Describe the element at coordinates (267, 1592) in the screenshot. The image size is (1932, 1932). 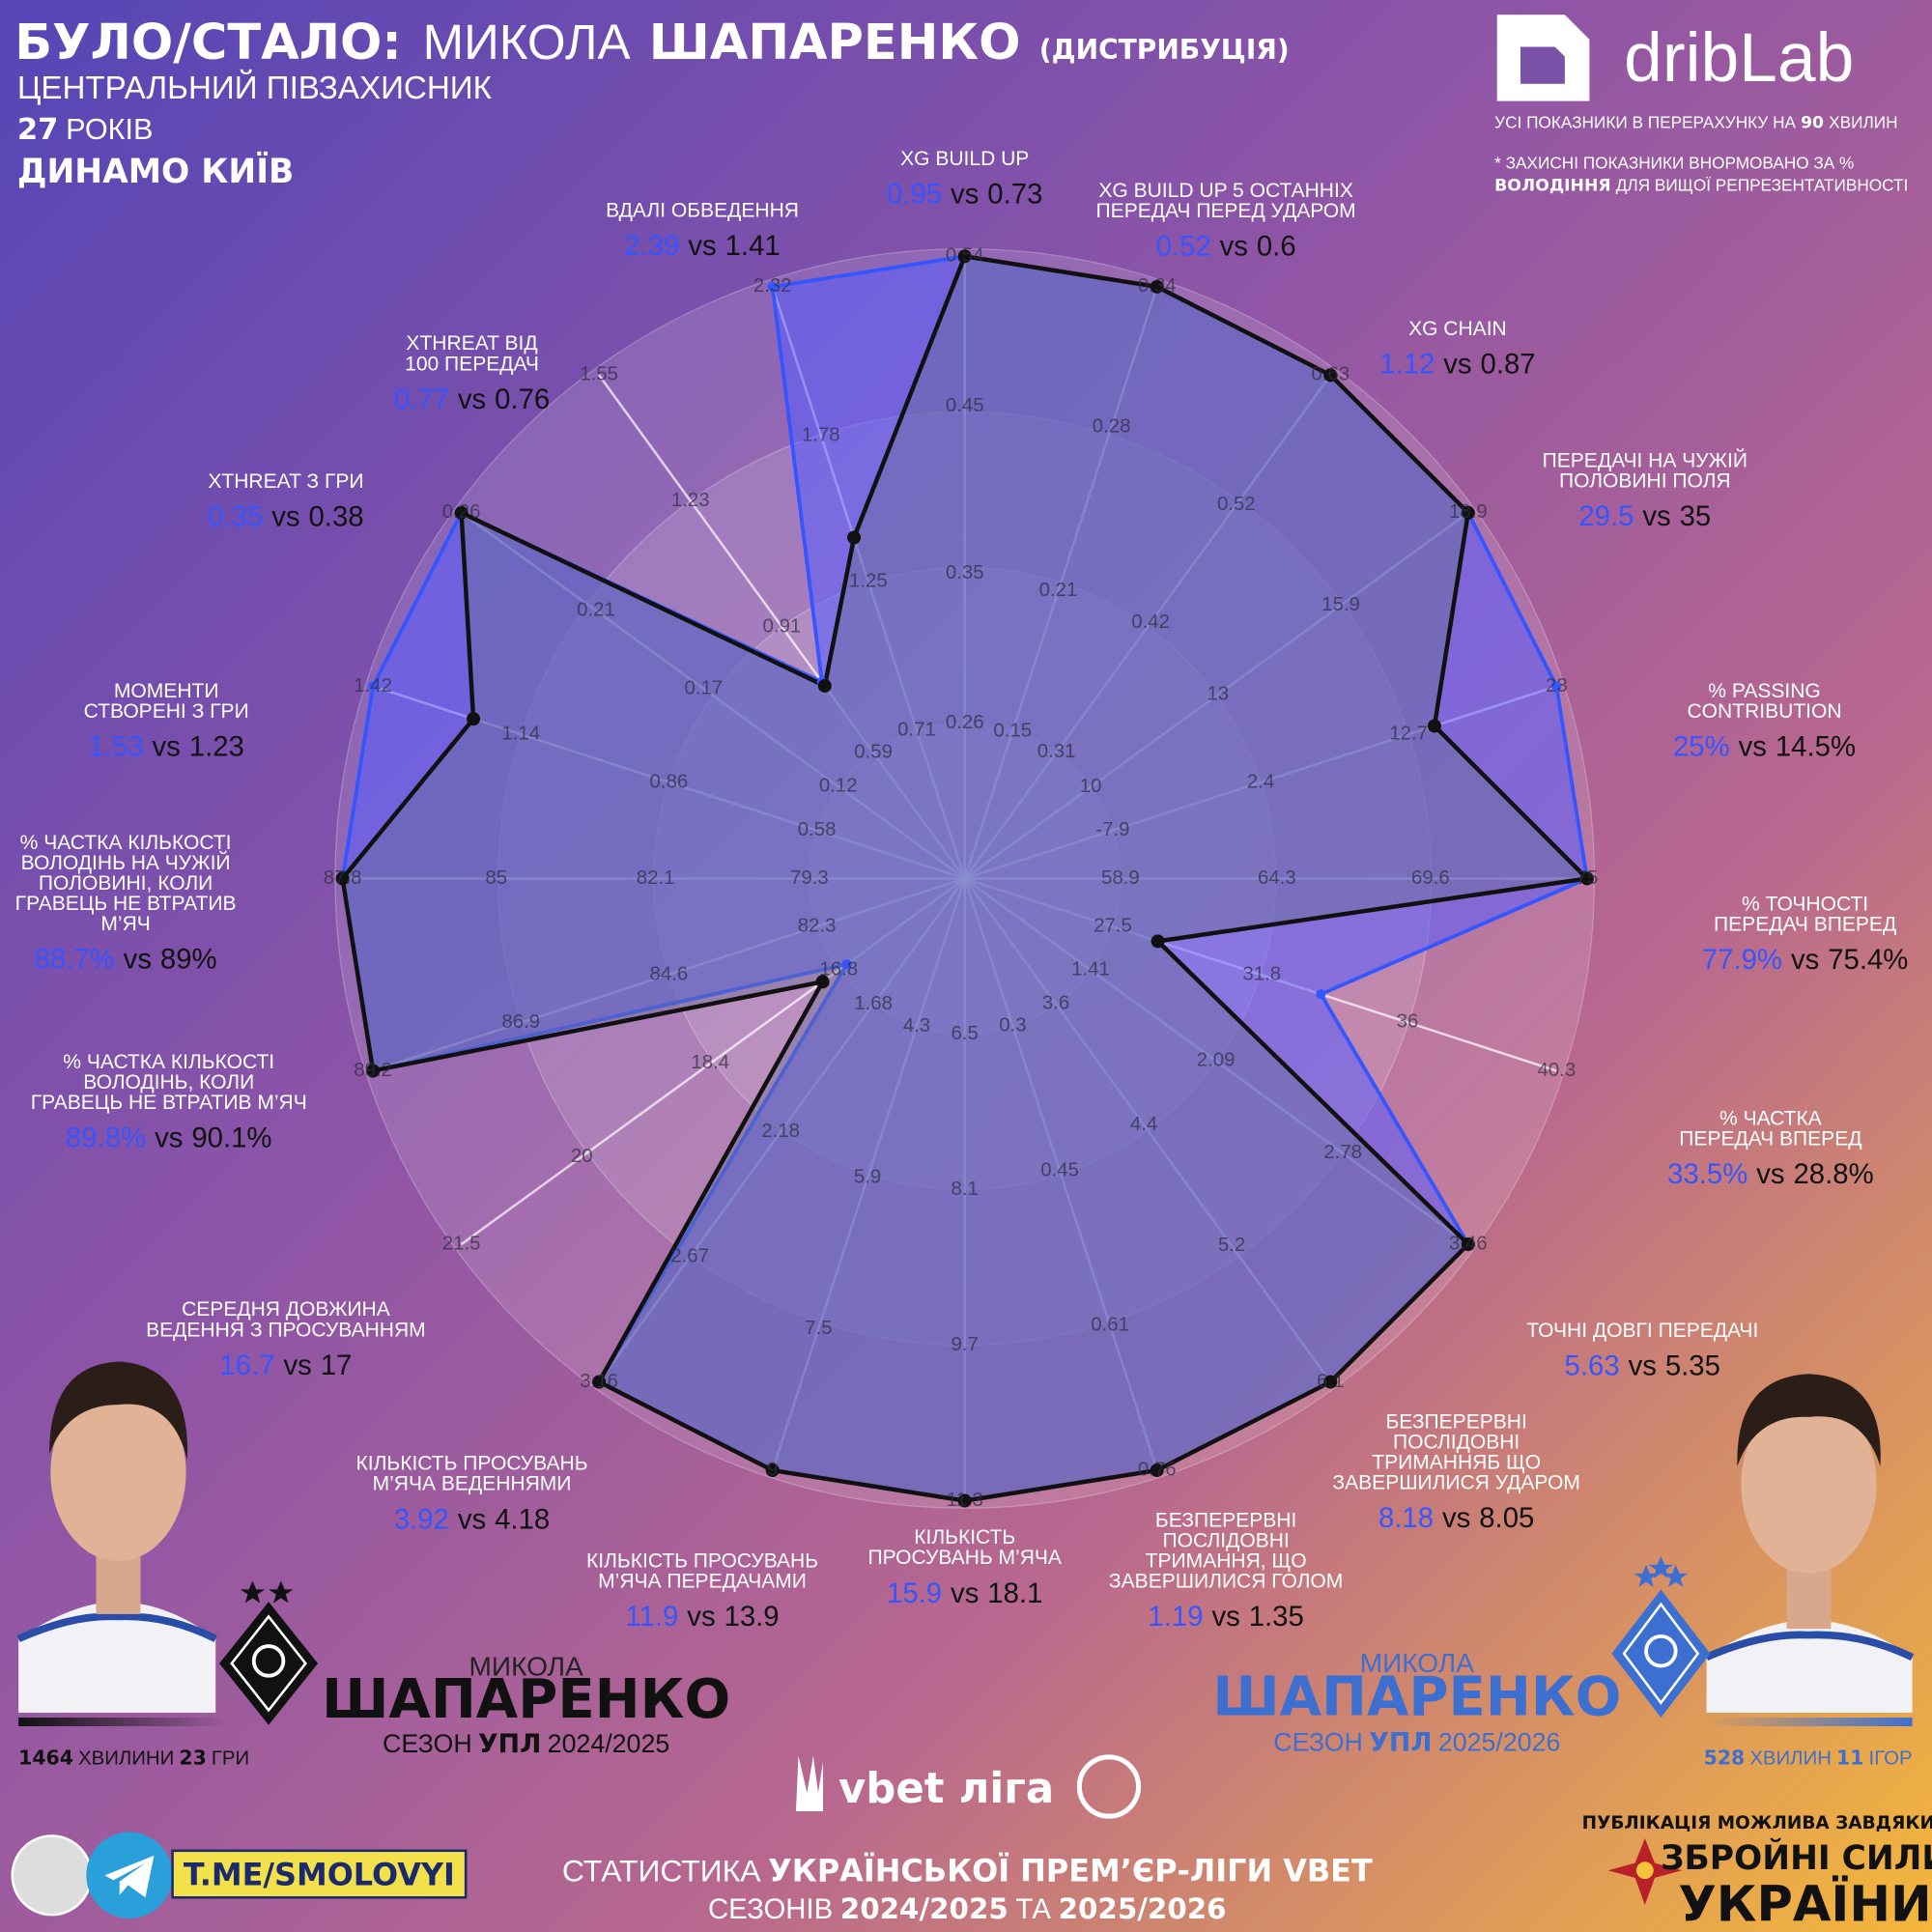
I see `stars` at that location.